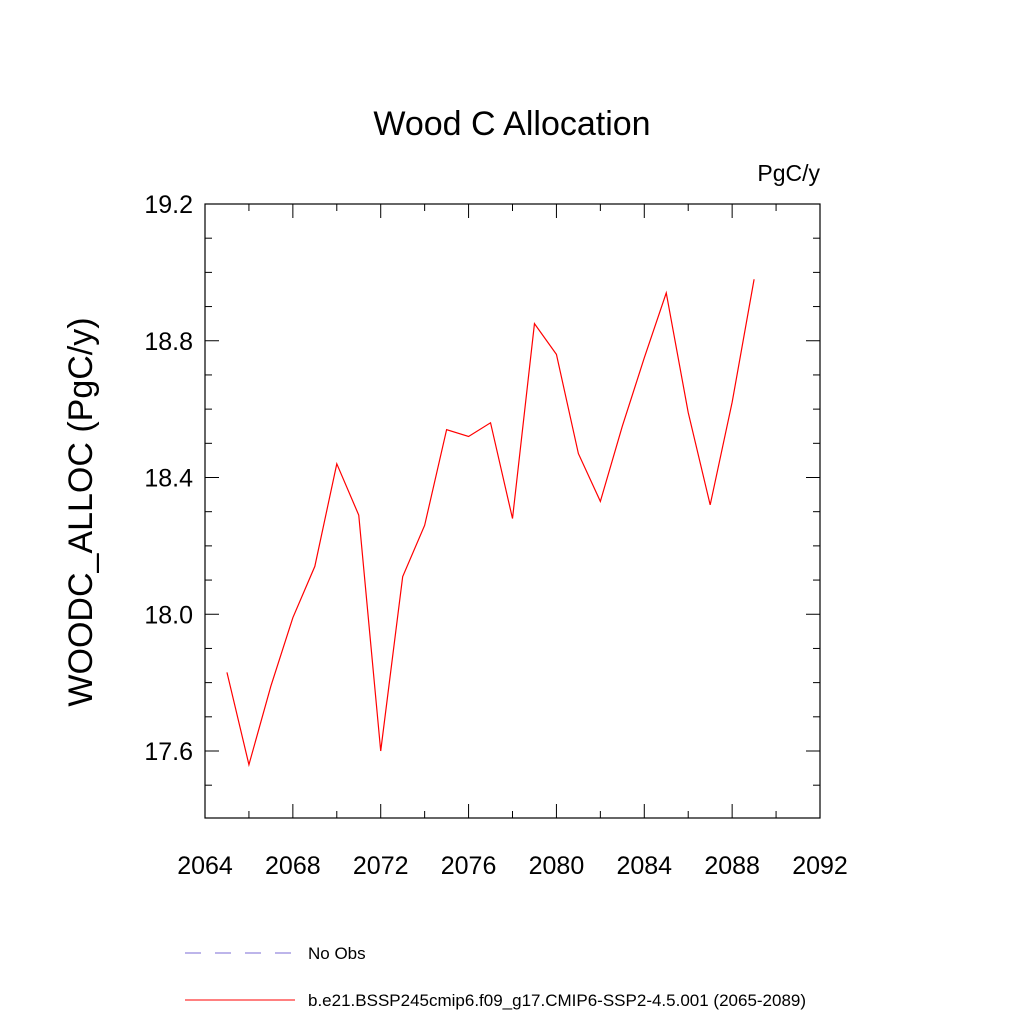  I want to click on x-tick-label: 2068, so click(293, 866).